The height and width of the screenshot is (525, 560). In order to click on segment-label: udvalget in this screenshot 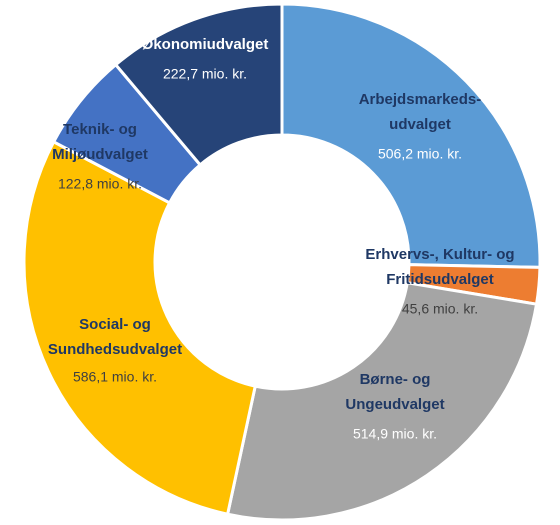, I will do `click(420, 124)`.